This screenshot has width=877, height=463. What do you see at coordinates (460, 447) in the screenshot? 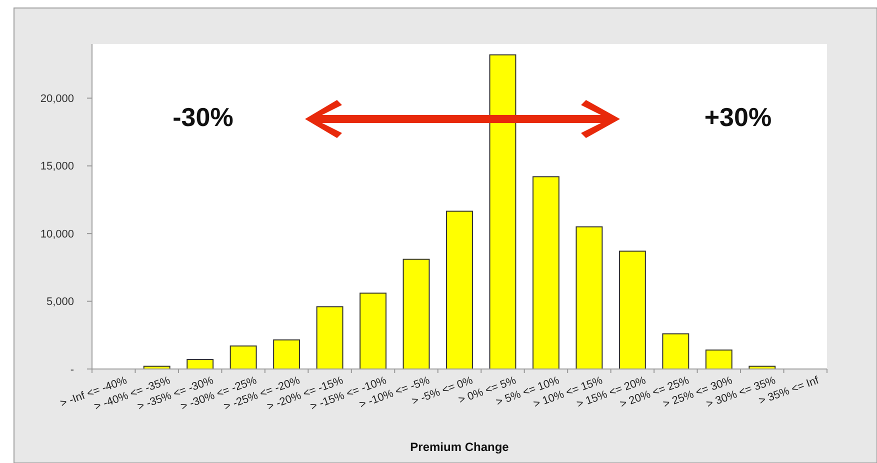
I see `x-axis-title: Premium Change` at bounding box center [460, 447].